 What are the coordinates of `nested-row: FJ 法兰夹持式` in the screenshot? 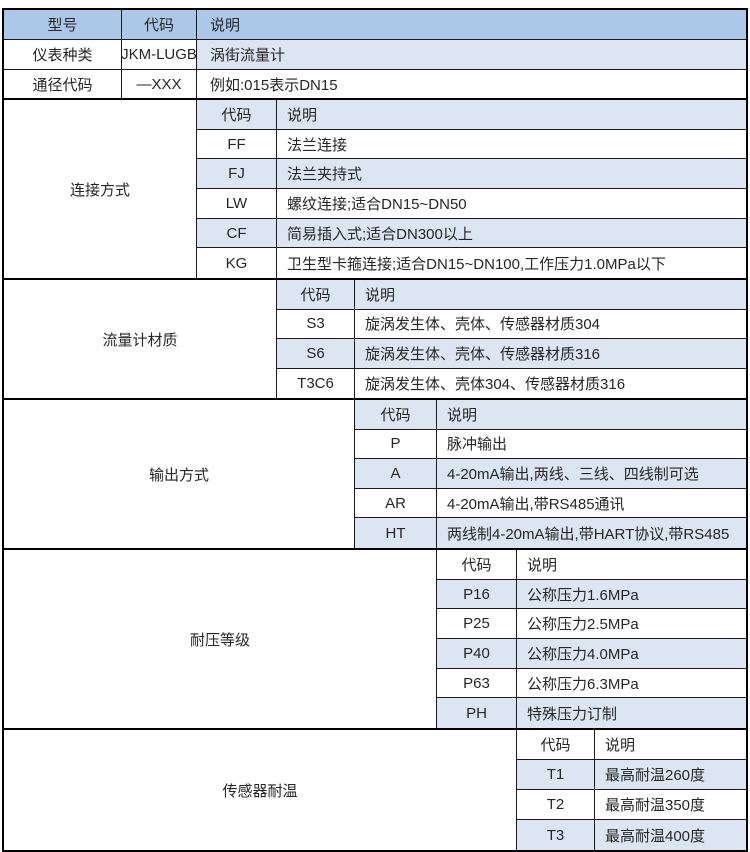 It's located at (471, 174).